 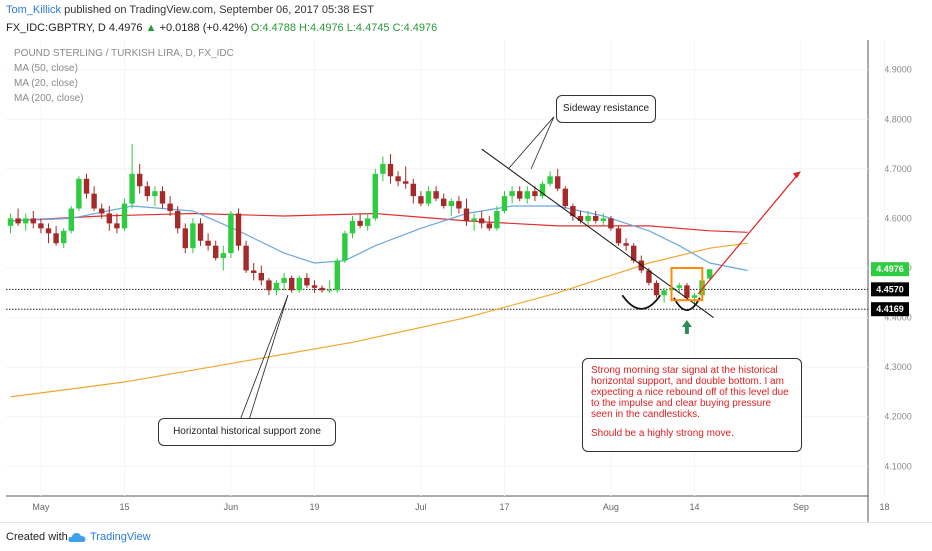 What do you see at coordinates (125, 28) in the screenshot?
I see `last-price: 4.4976` at bounding box center [125, 28].